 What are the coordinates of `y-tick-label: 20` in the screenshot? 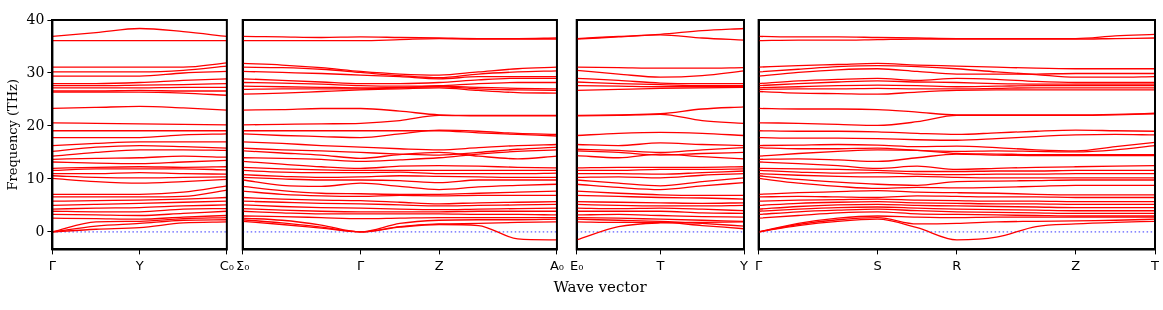 It's located at (35, 124).